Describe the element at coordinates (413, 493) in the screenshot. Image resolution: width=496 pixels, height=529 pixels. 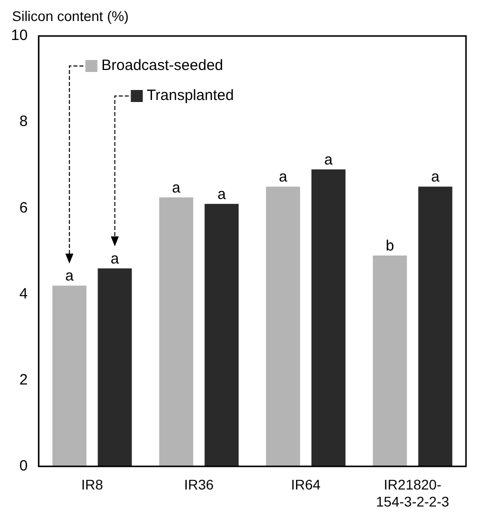
I see `x-tick-label: IR21820- 154-3-2-2-3` at that location.